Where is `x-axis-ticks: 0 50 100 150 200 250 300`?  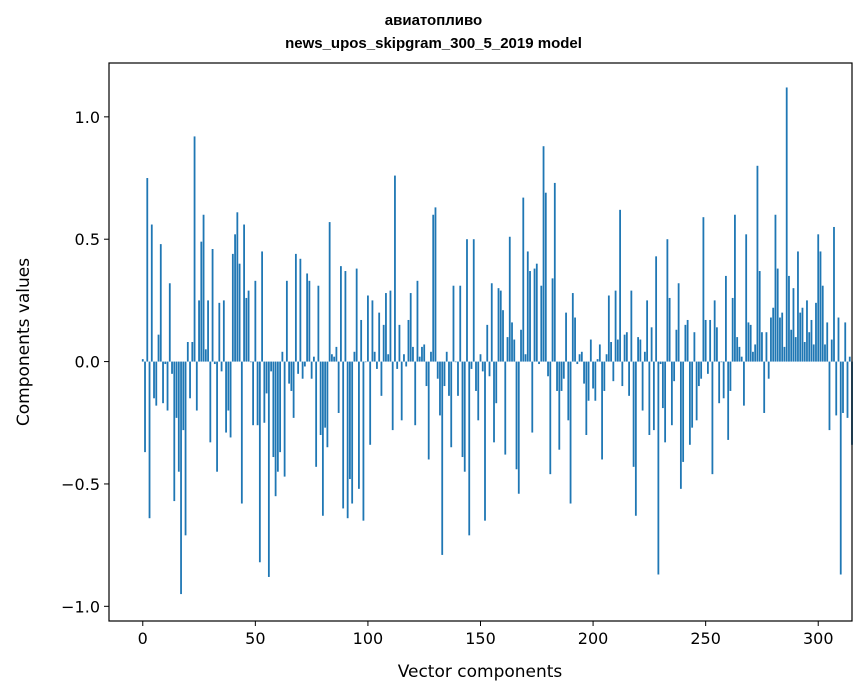 x-axis-ticks: 0 50 100 150 200 250 300 is located at coordinates (486, 634).